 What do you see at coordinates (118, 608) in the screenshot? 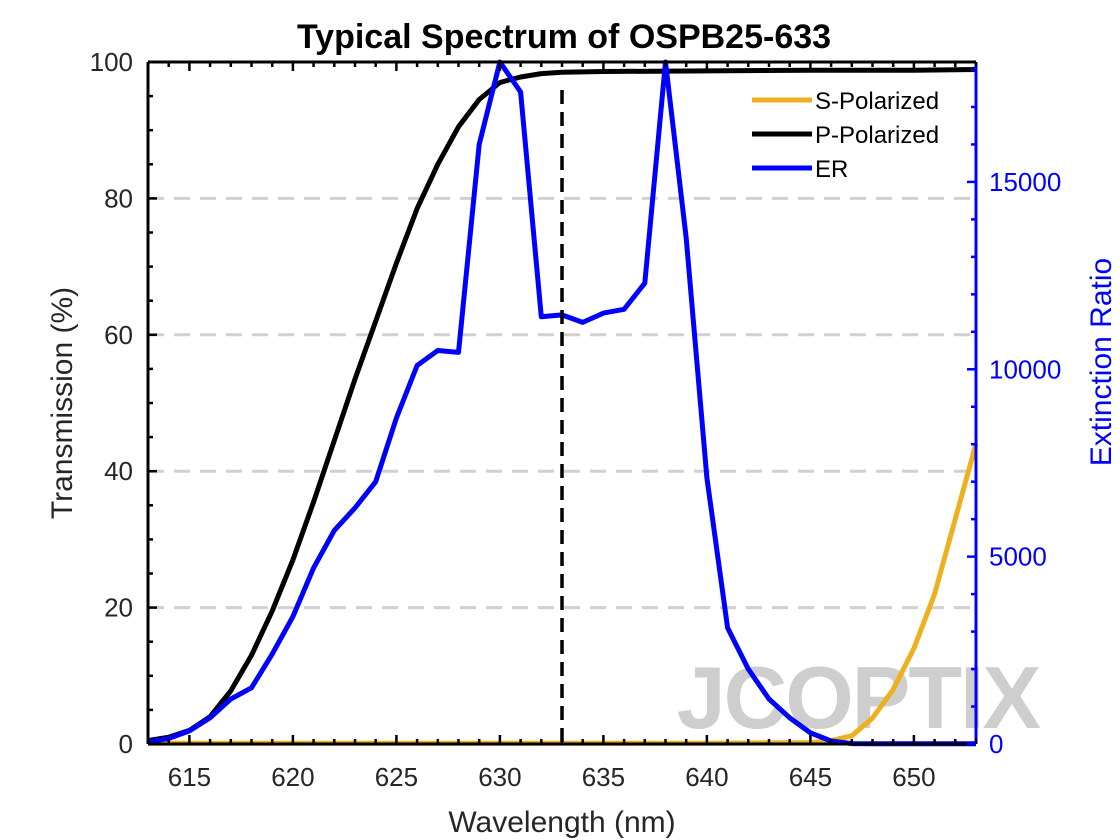
I see `y-left-tick-label: 20` at bounding box center [118, 608].